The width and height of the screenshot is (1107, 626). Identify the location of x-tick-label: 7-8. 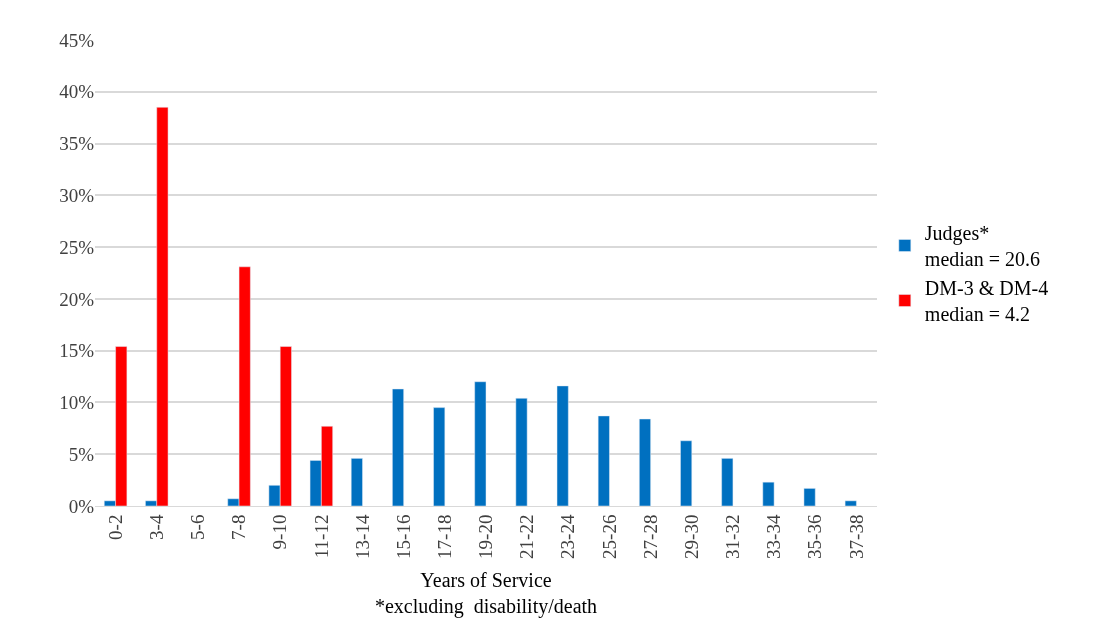
(239, 527).